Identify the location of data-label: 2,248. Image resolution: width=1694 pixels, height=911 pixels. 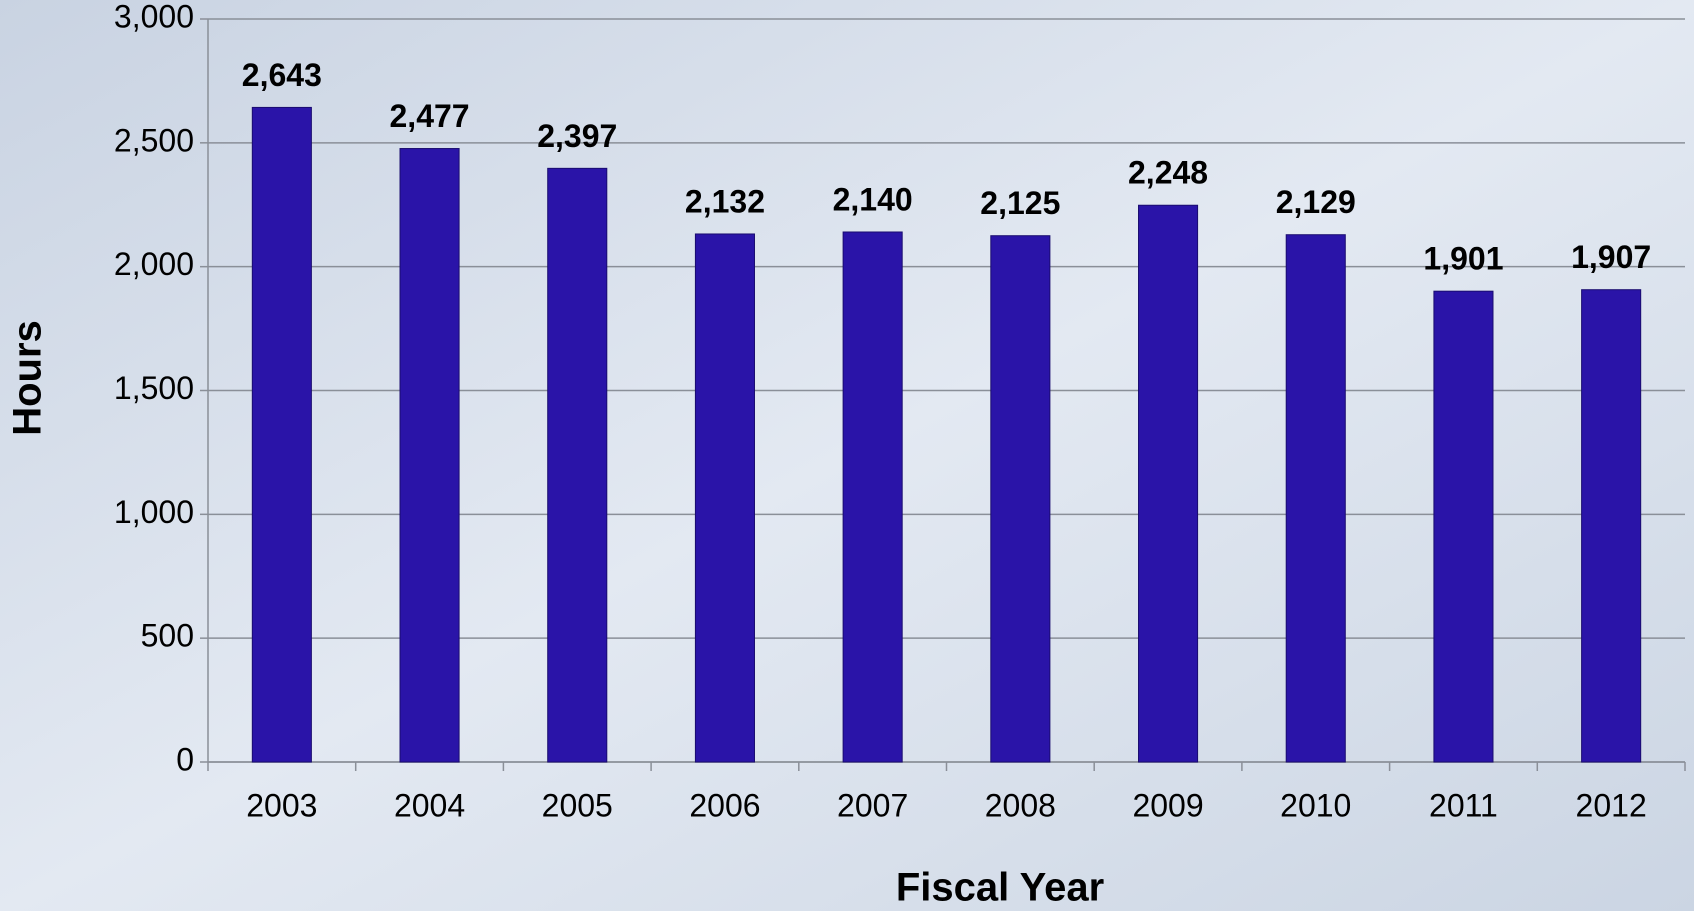
(1168, 173).